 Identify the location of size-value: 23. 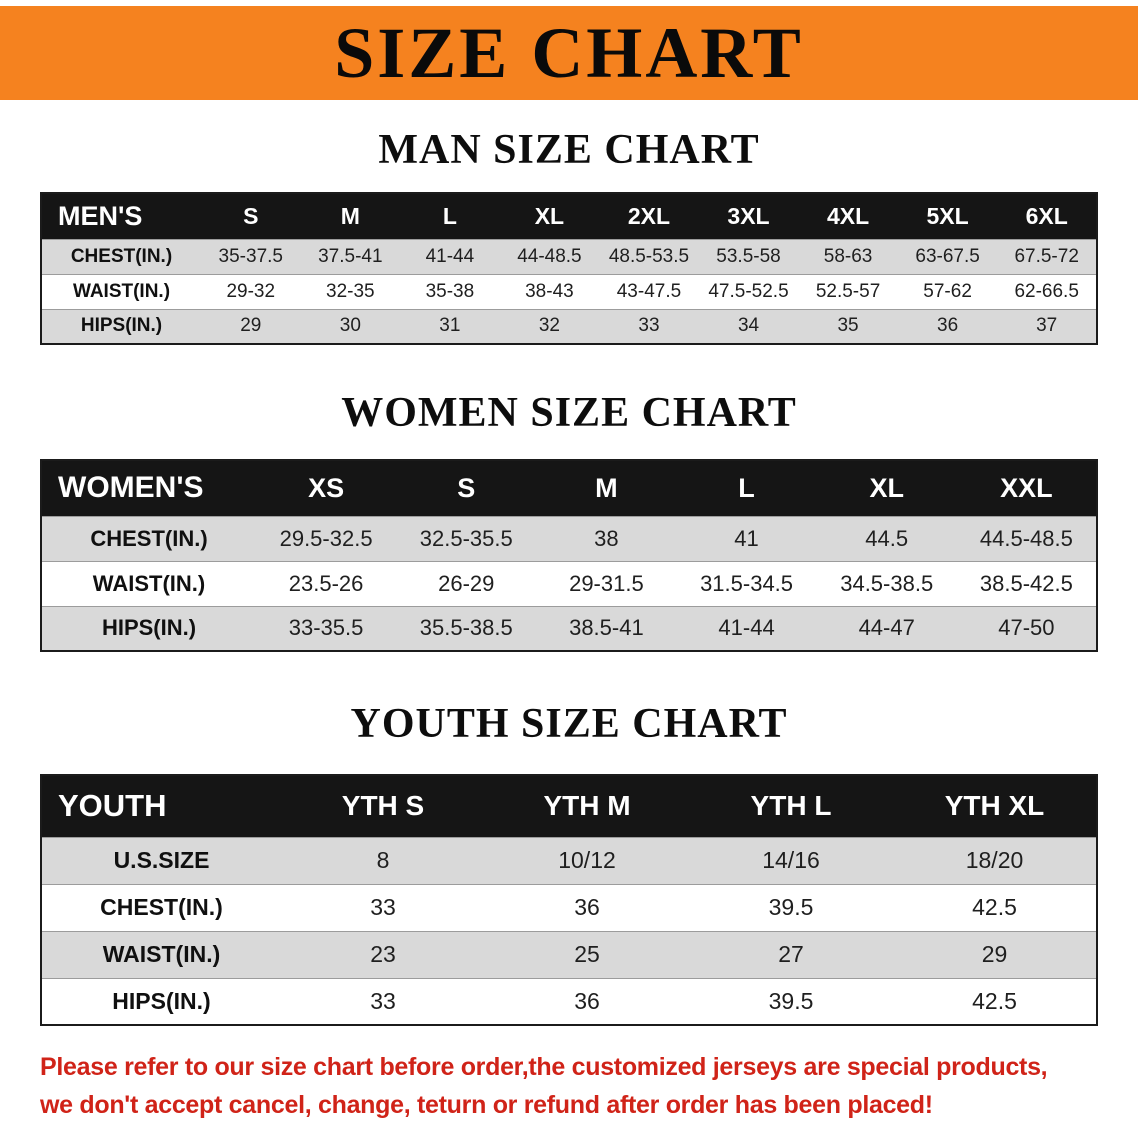
(383, 954).